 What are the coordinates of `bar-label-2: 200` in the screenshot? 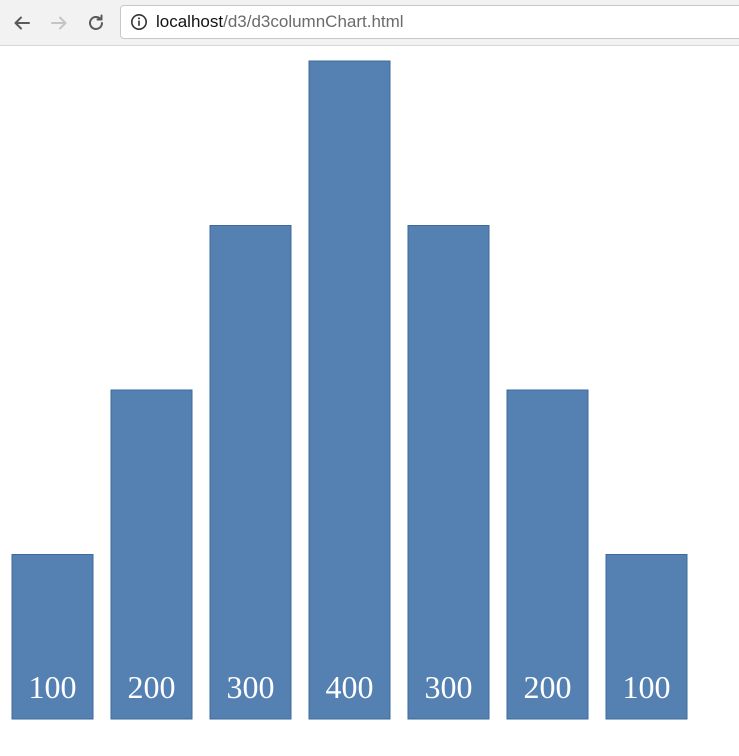 It's located at (152, 687).